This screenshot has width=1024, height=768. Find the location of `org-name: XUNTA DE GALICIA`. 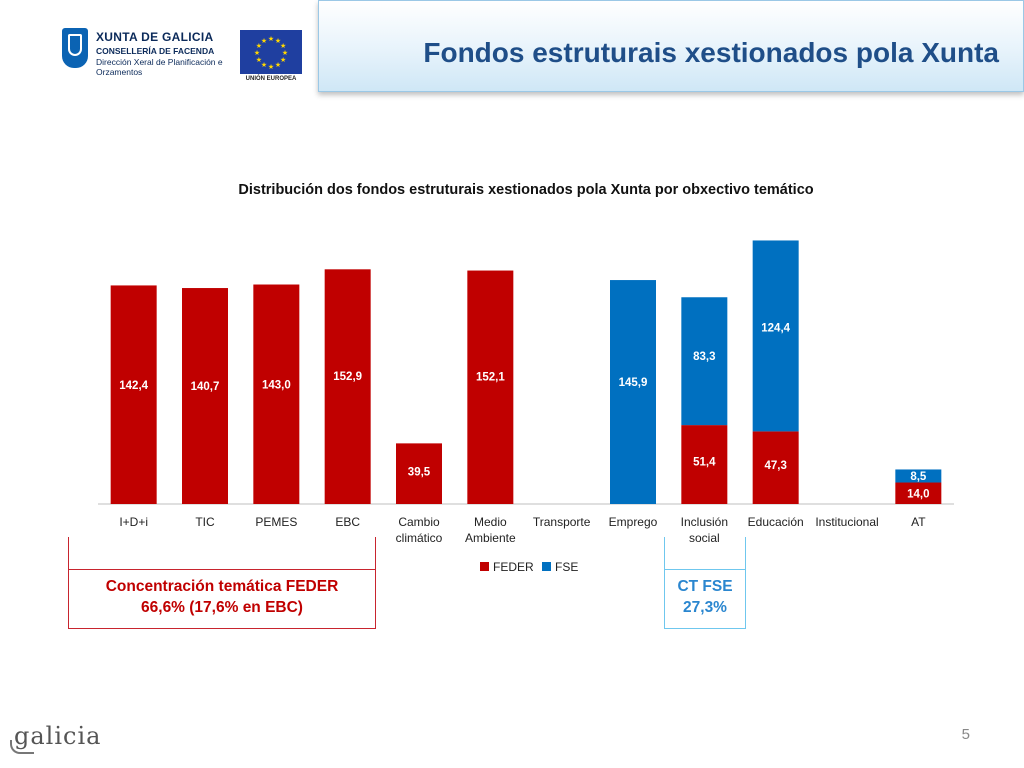

org-name: XUNTA DE GALICIA is located at coordinates (155, 37).